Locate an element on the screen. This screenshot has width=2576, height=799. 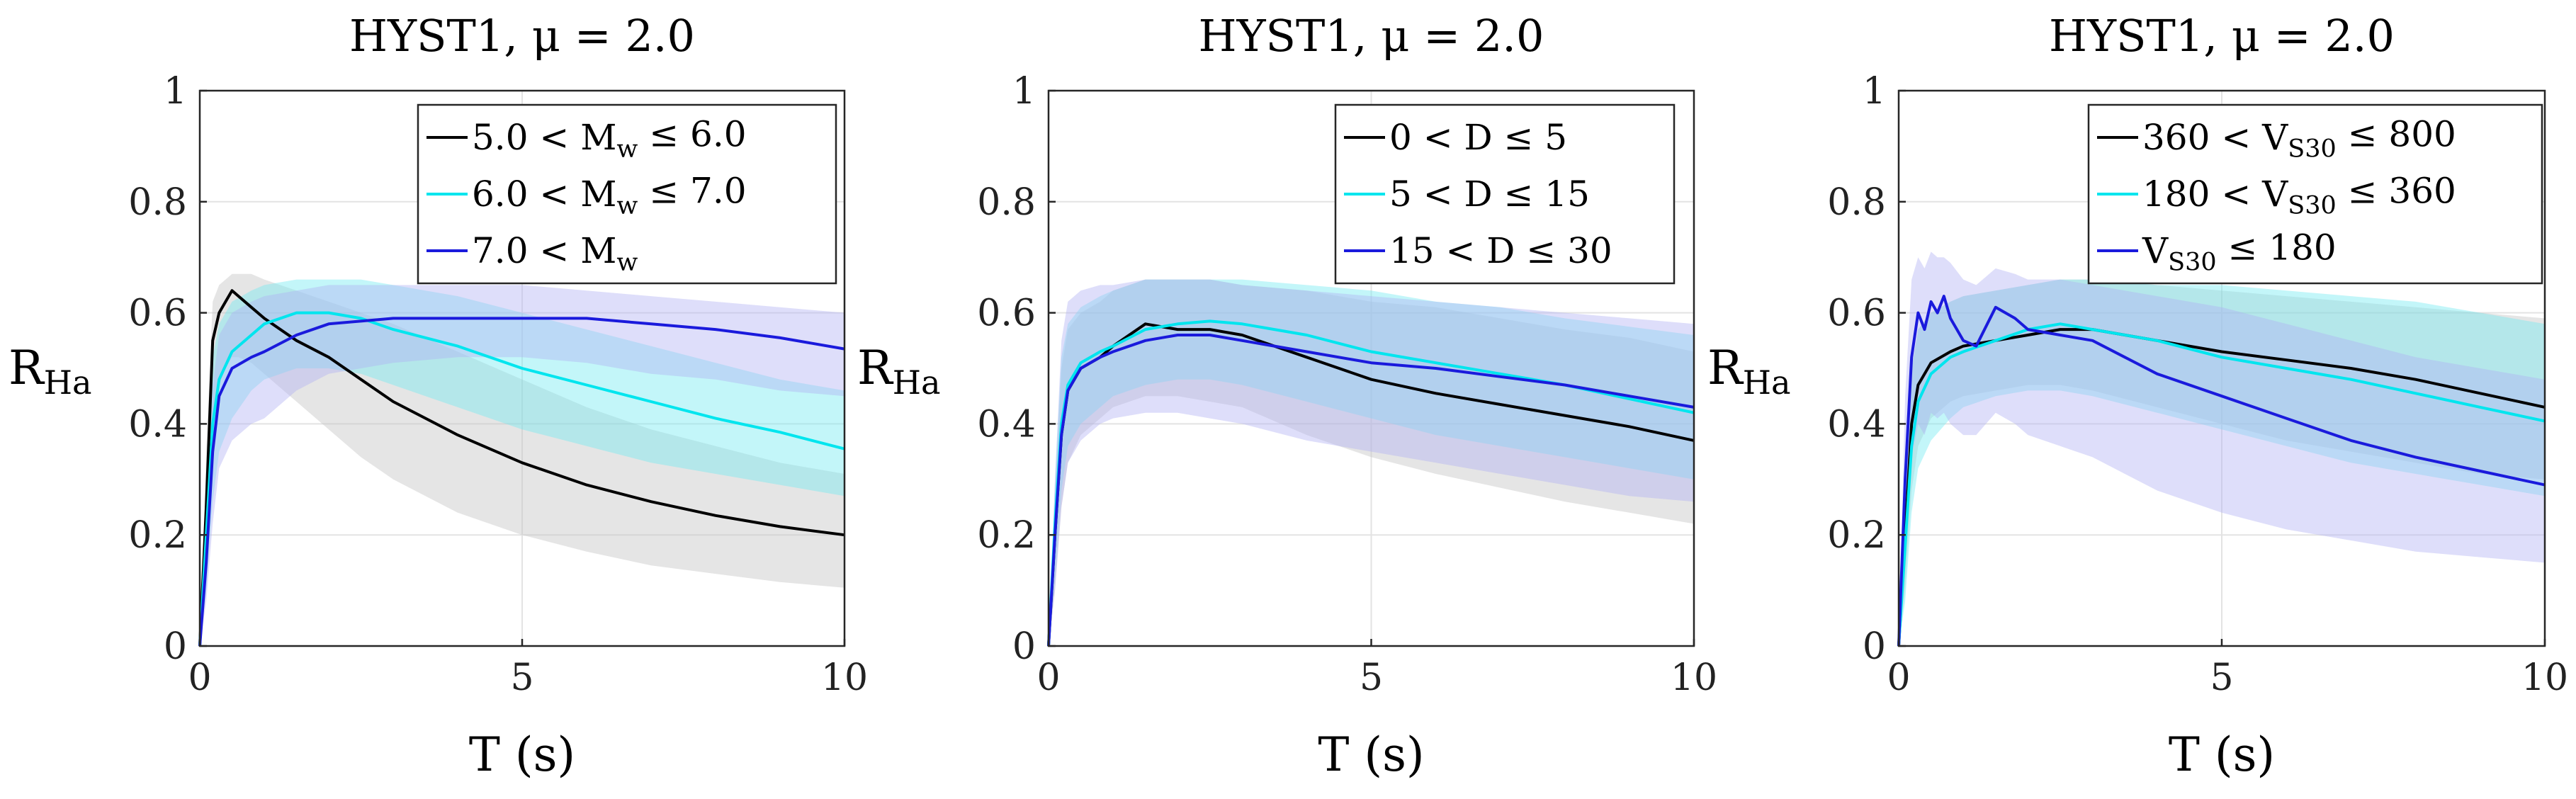
legend-label-3: 15 < D ≤ 30 is located at coordinates (1500, 251).